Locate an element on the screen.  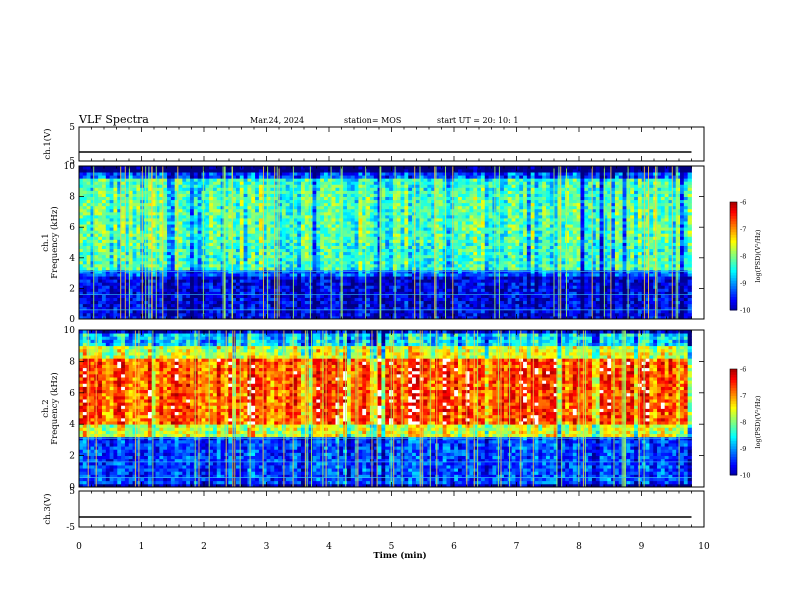
xtick-label: 3 is located at coordinates (267, 547).